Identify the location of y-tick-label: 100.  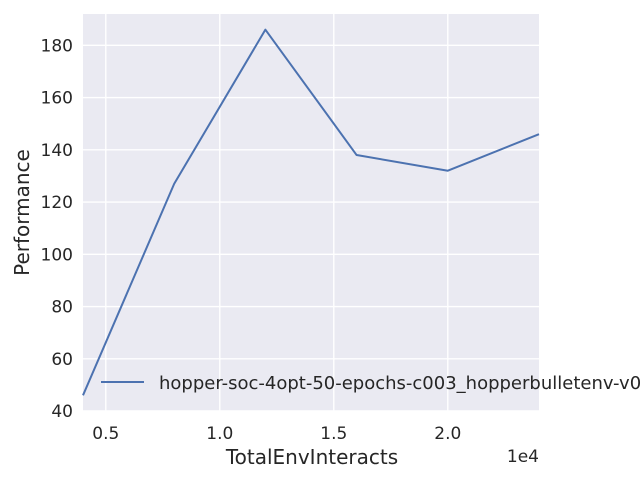
(57, 255).